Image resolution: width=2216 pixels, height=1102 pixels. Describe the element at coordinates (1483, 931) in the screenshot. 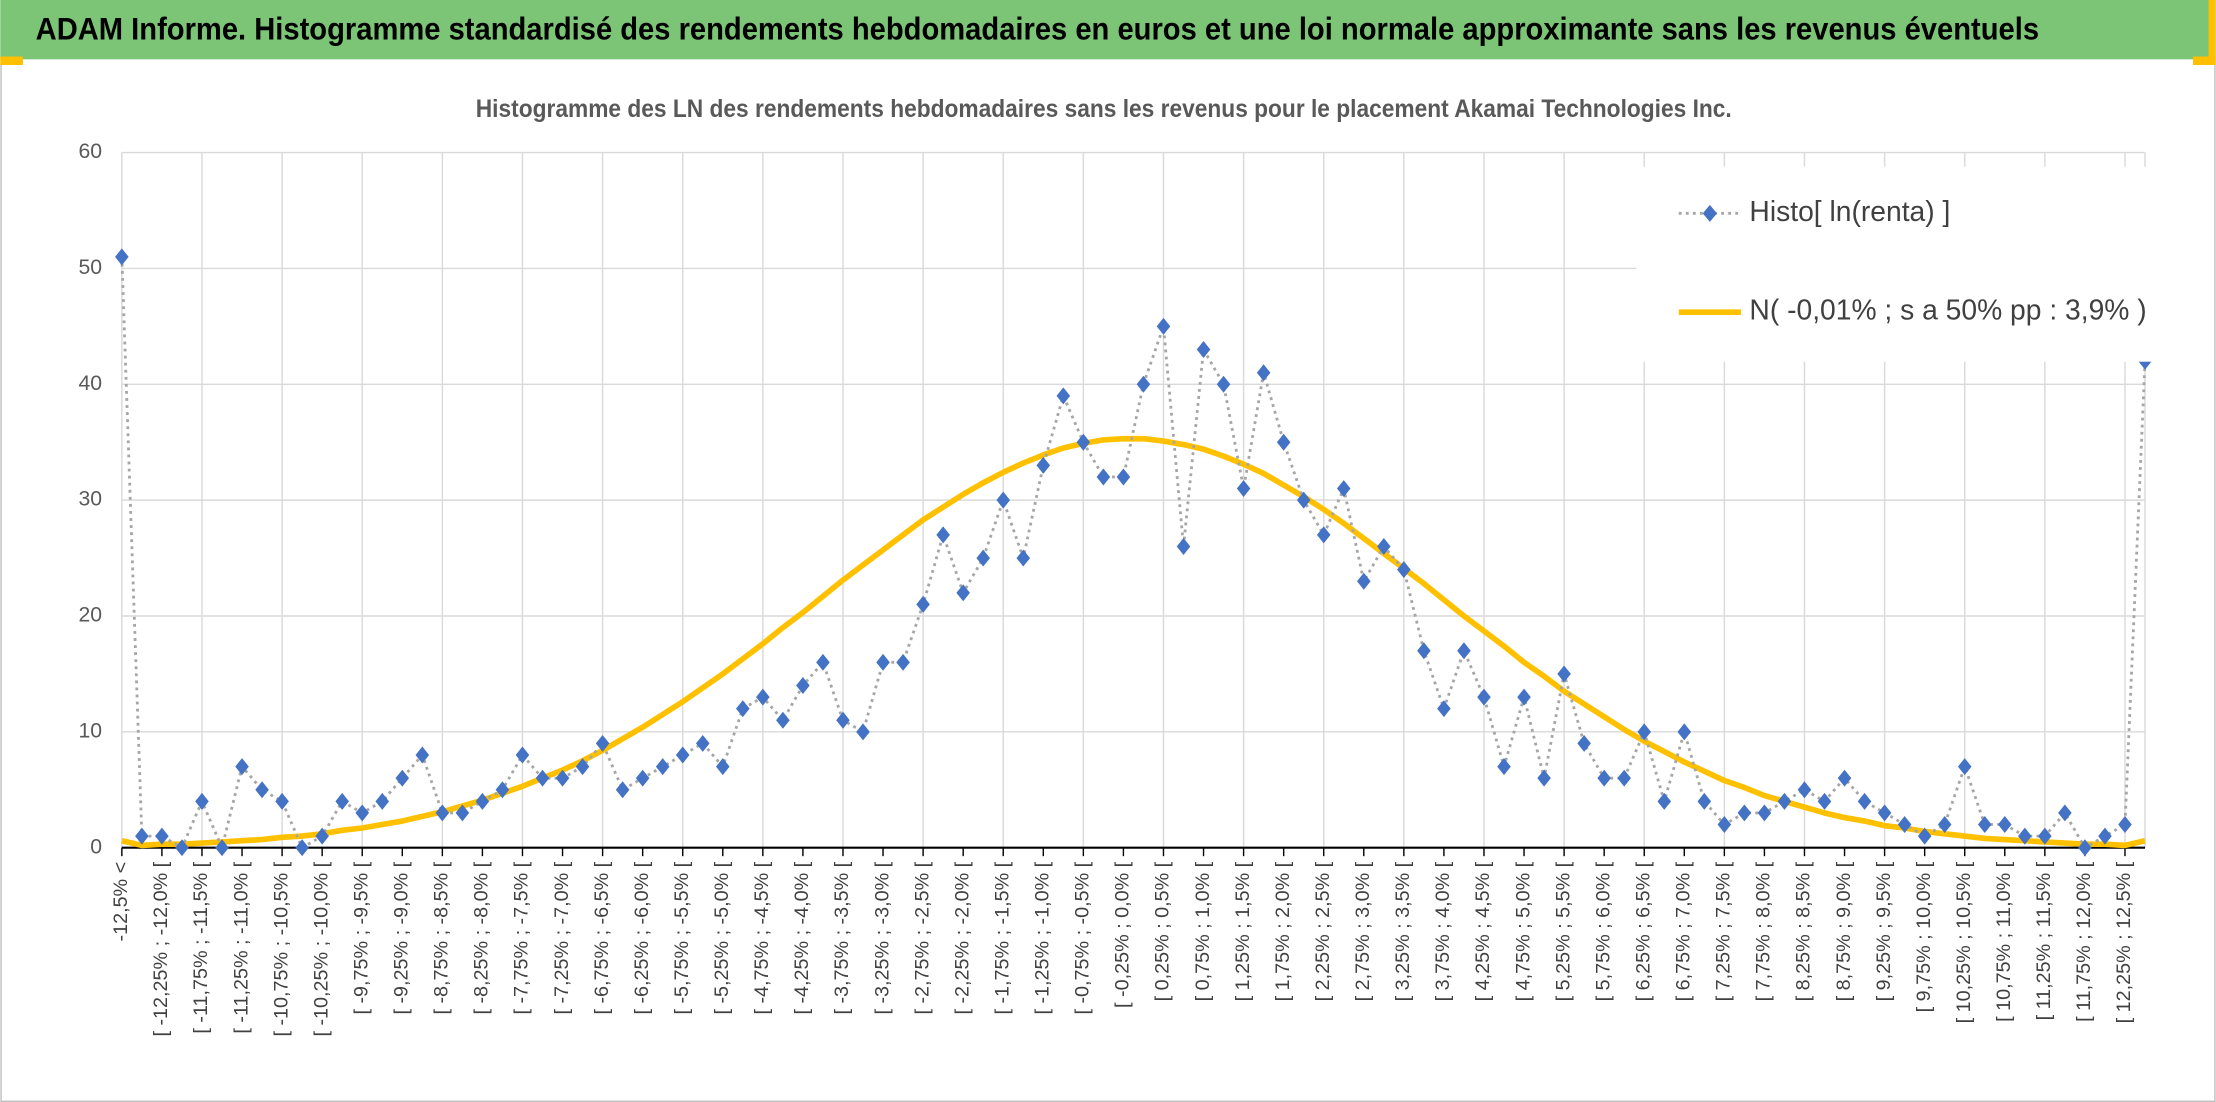

I see `x-tick-label: [ 4,25% ; 4,5% [` at that location.